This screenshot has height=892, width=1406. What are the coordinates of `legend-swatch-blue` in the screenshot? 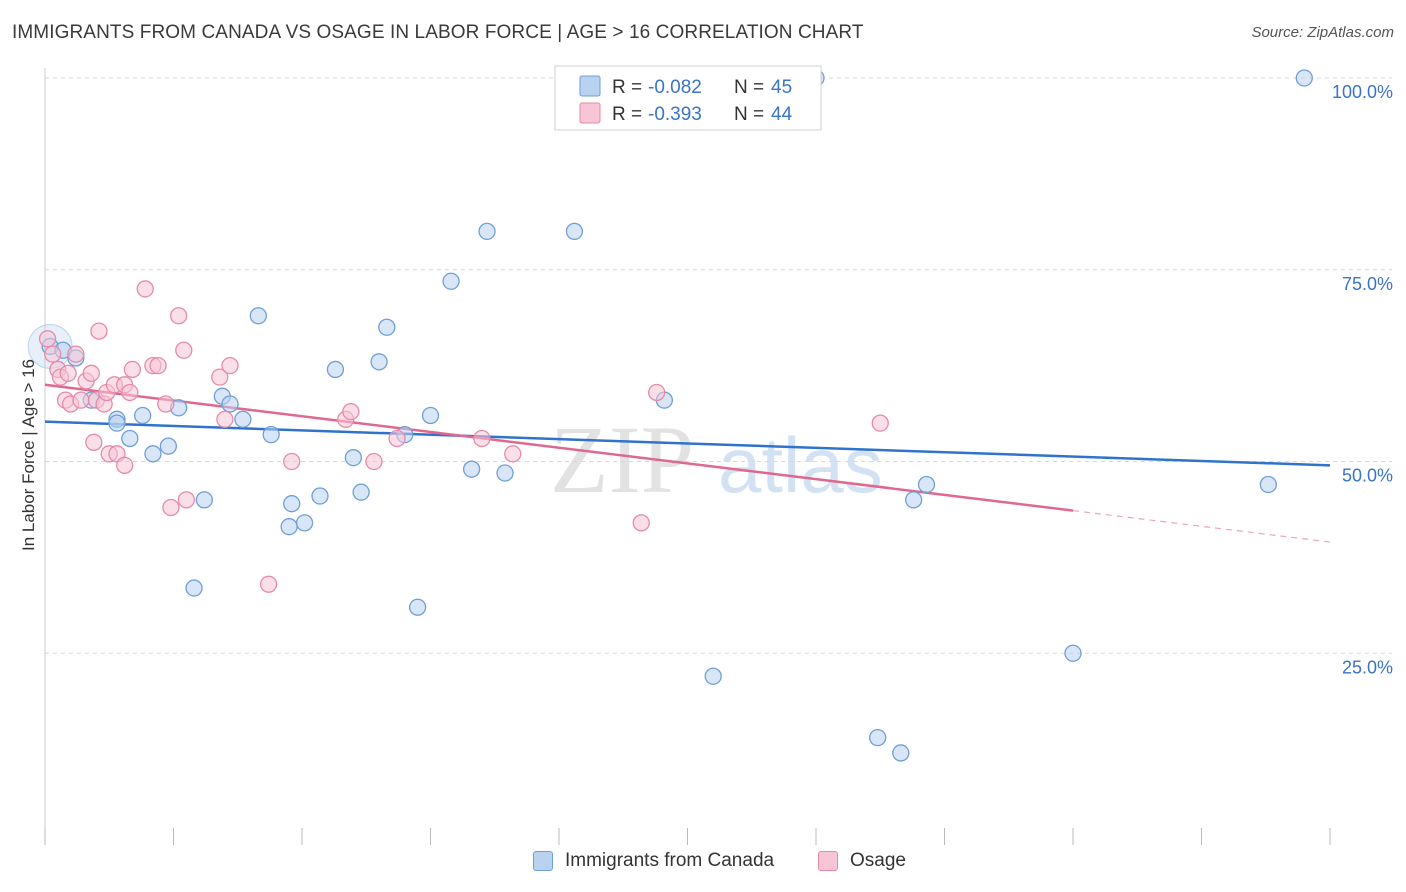 It's located at (543, 861).